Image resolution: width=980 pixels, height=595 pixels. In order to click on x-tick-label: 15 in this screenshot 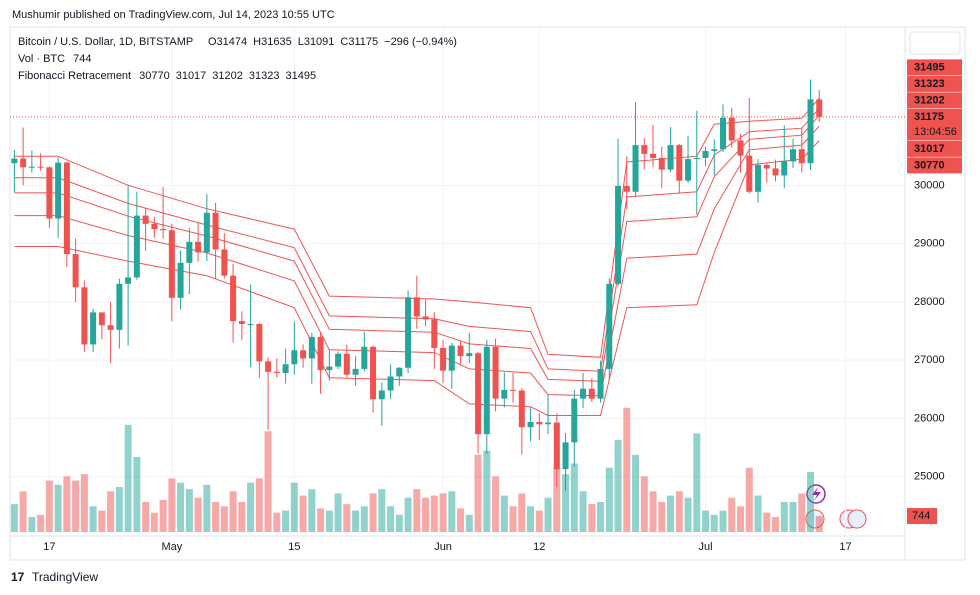, I will do `click(294, 547)`.